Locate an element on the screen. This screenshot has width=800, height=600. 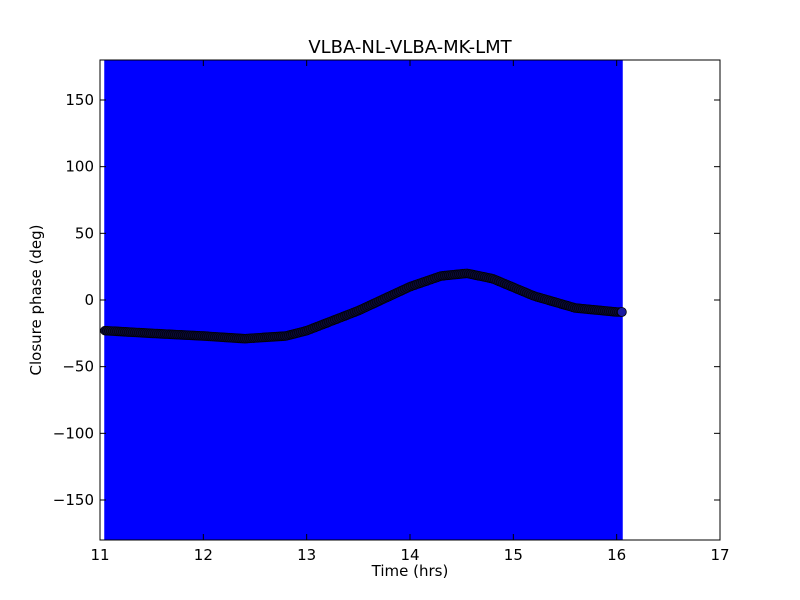
y-tick-label: −150 is located at coordinates (73, 500).